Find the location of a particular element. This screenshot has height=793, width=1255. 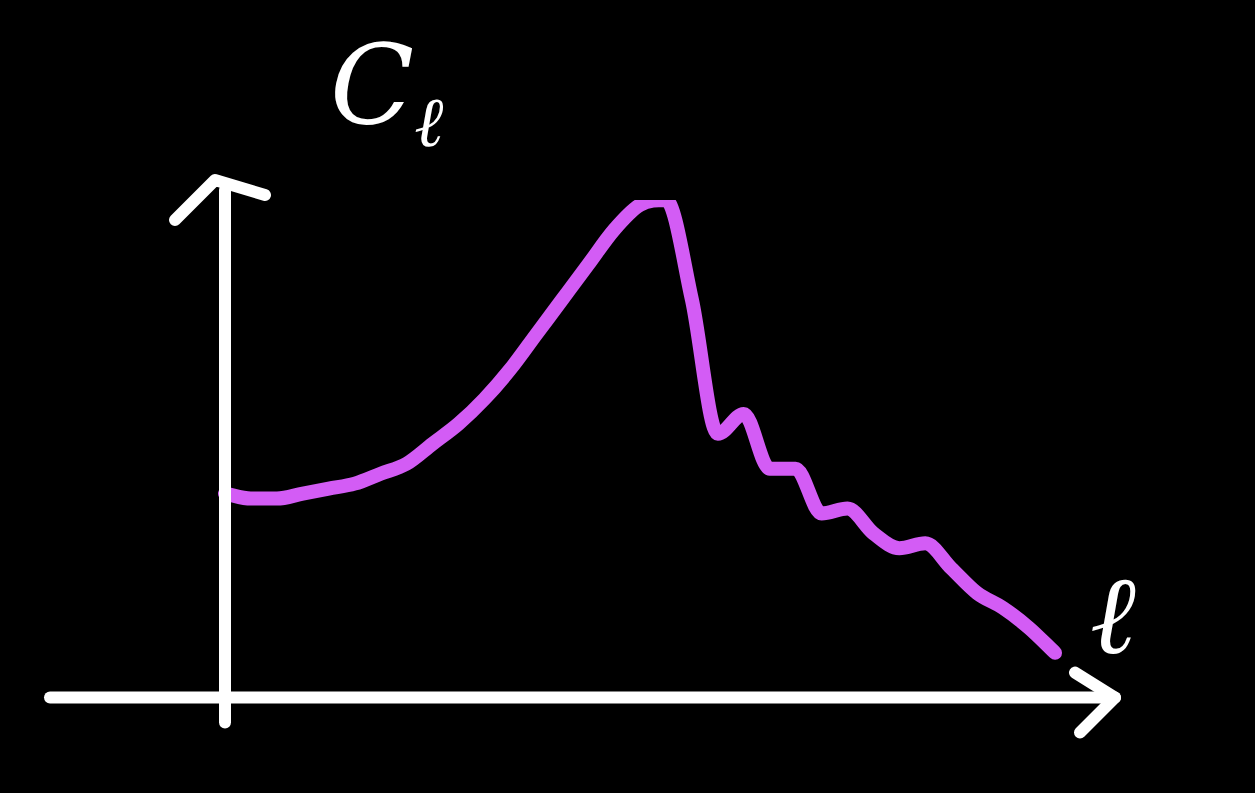

y-axis-title: C$_{ℓ}$ is located at coordinates (387, 92).